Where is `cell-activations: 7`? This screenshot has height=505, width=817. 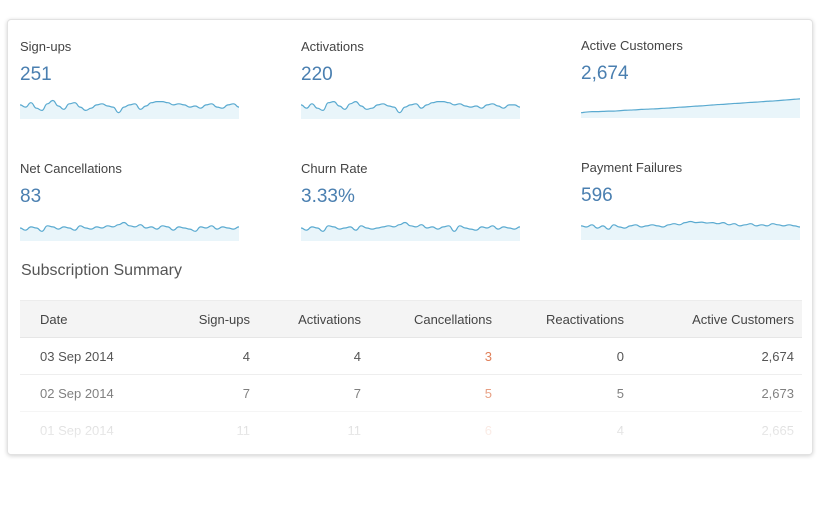 cell-activations: 7 is located at coordinates (357, 393).